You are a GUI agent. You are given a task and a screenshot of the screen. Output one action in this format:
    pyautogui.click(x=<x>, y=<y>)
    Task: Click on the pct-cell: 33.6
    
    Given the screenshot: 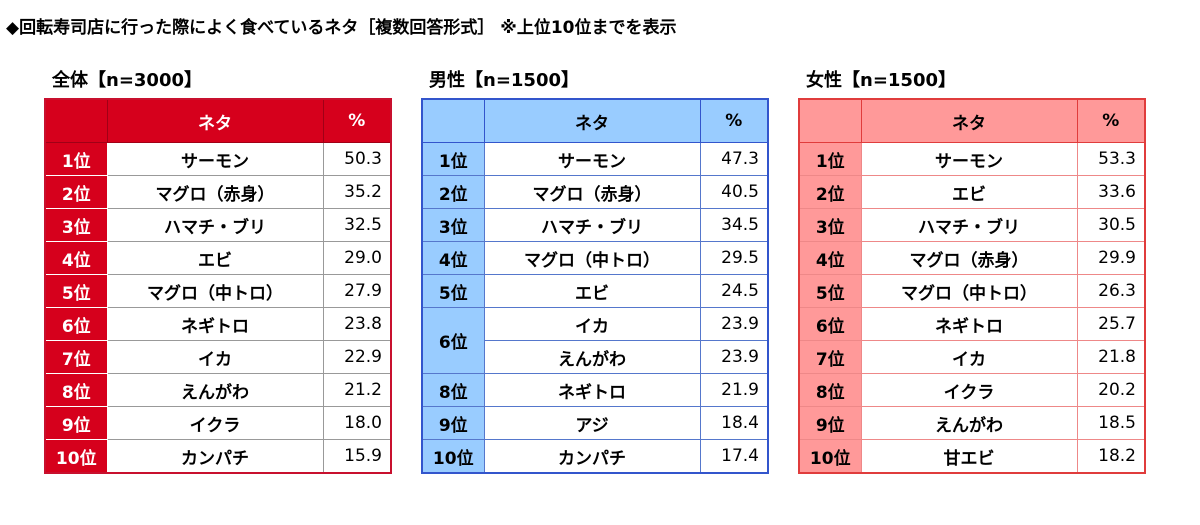 What is the action you would take?
    pyautogui.click(x=1111, y=192)
    